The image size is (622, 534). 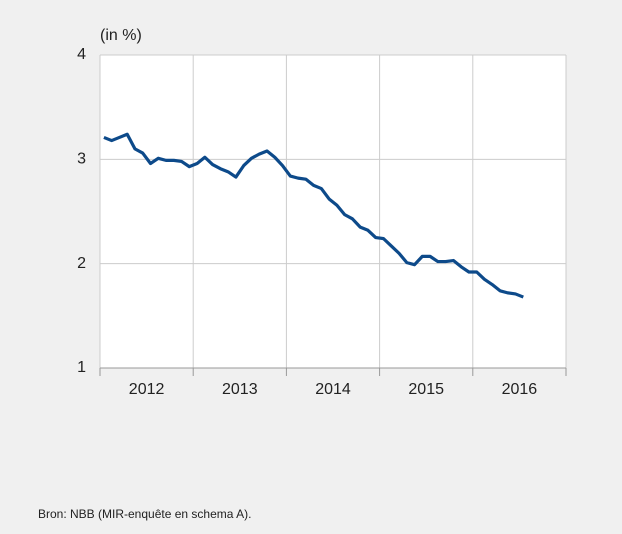 What do you see at coordinates (520, 389) in the screenshot?
I see `x-tick-label: 2016` at bounding box center [520, 389].